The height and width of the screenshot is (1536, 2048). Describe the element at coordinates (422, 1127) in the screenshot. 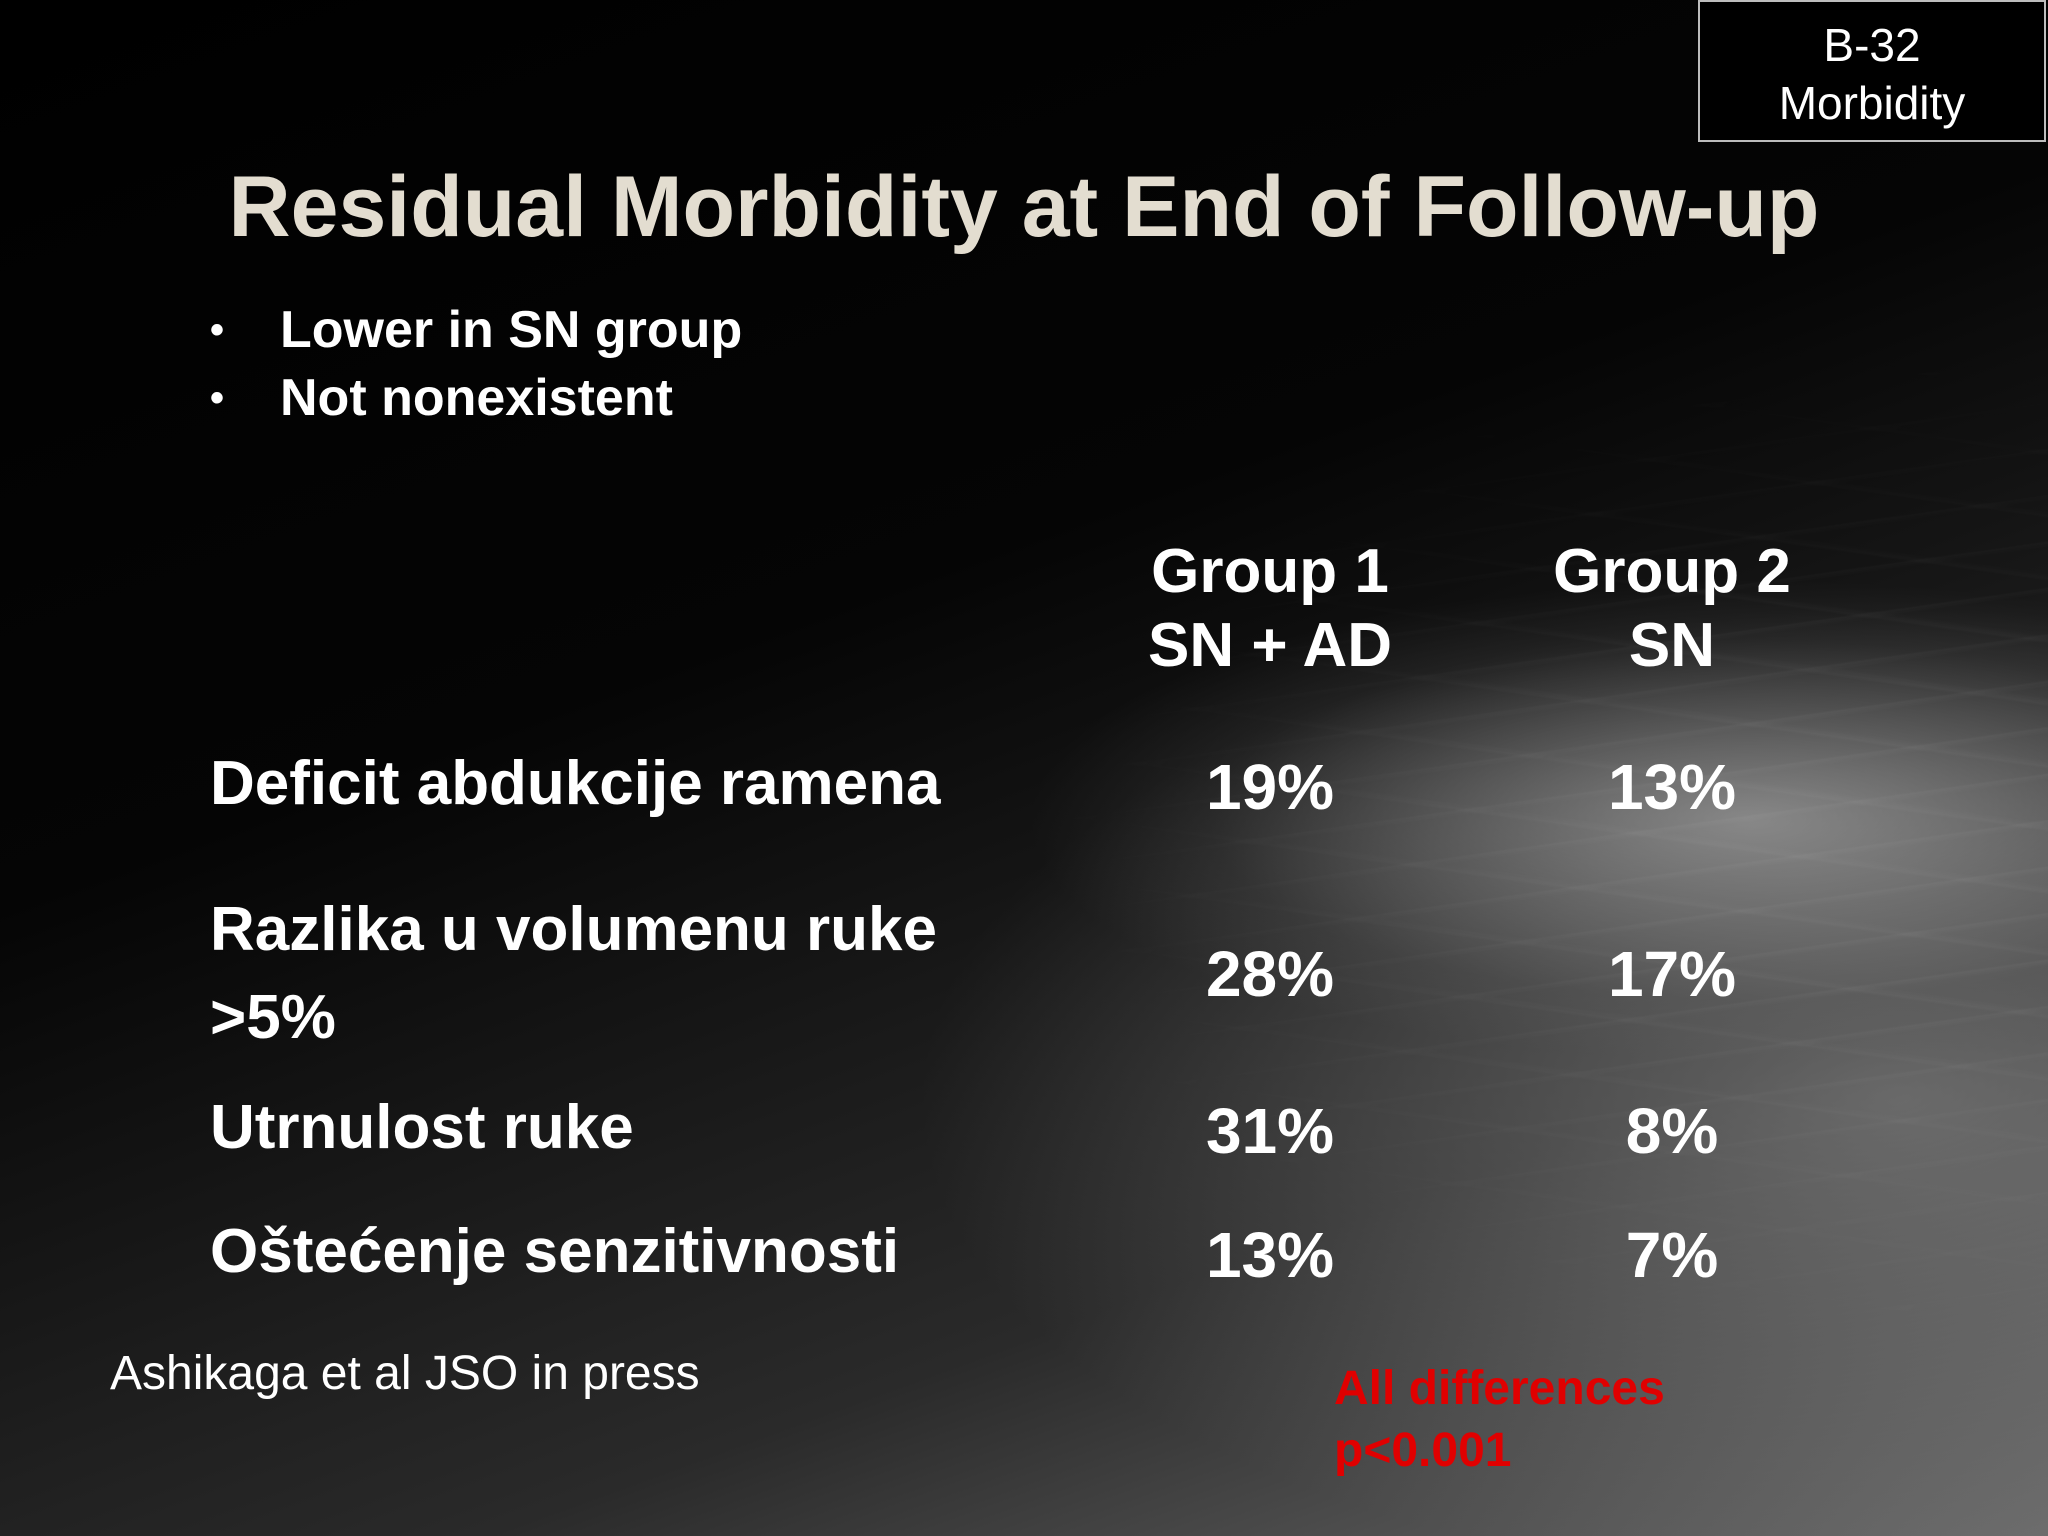

I see `row-label-arm-numbness: Utrnulost ruke` at that location.